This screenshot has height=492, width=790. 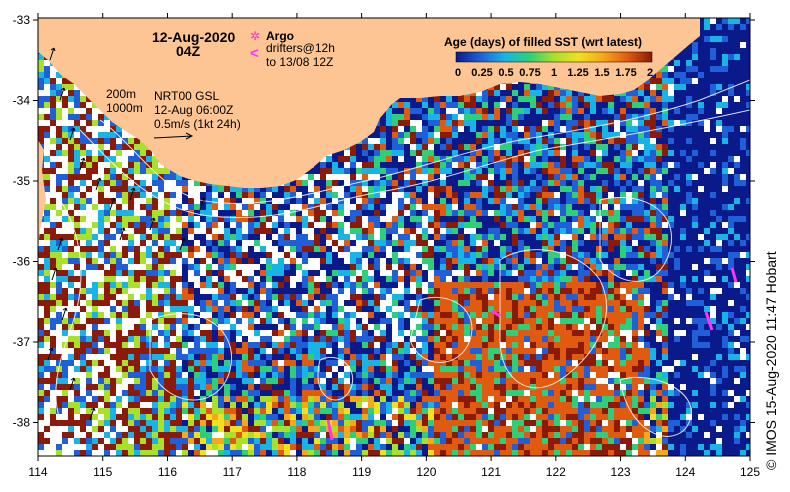 I want to click on y-tick-label: -35, so click(x=22, y=181).